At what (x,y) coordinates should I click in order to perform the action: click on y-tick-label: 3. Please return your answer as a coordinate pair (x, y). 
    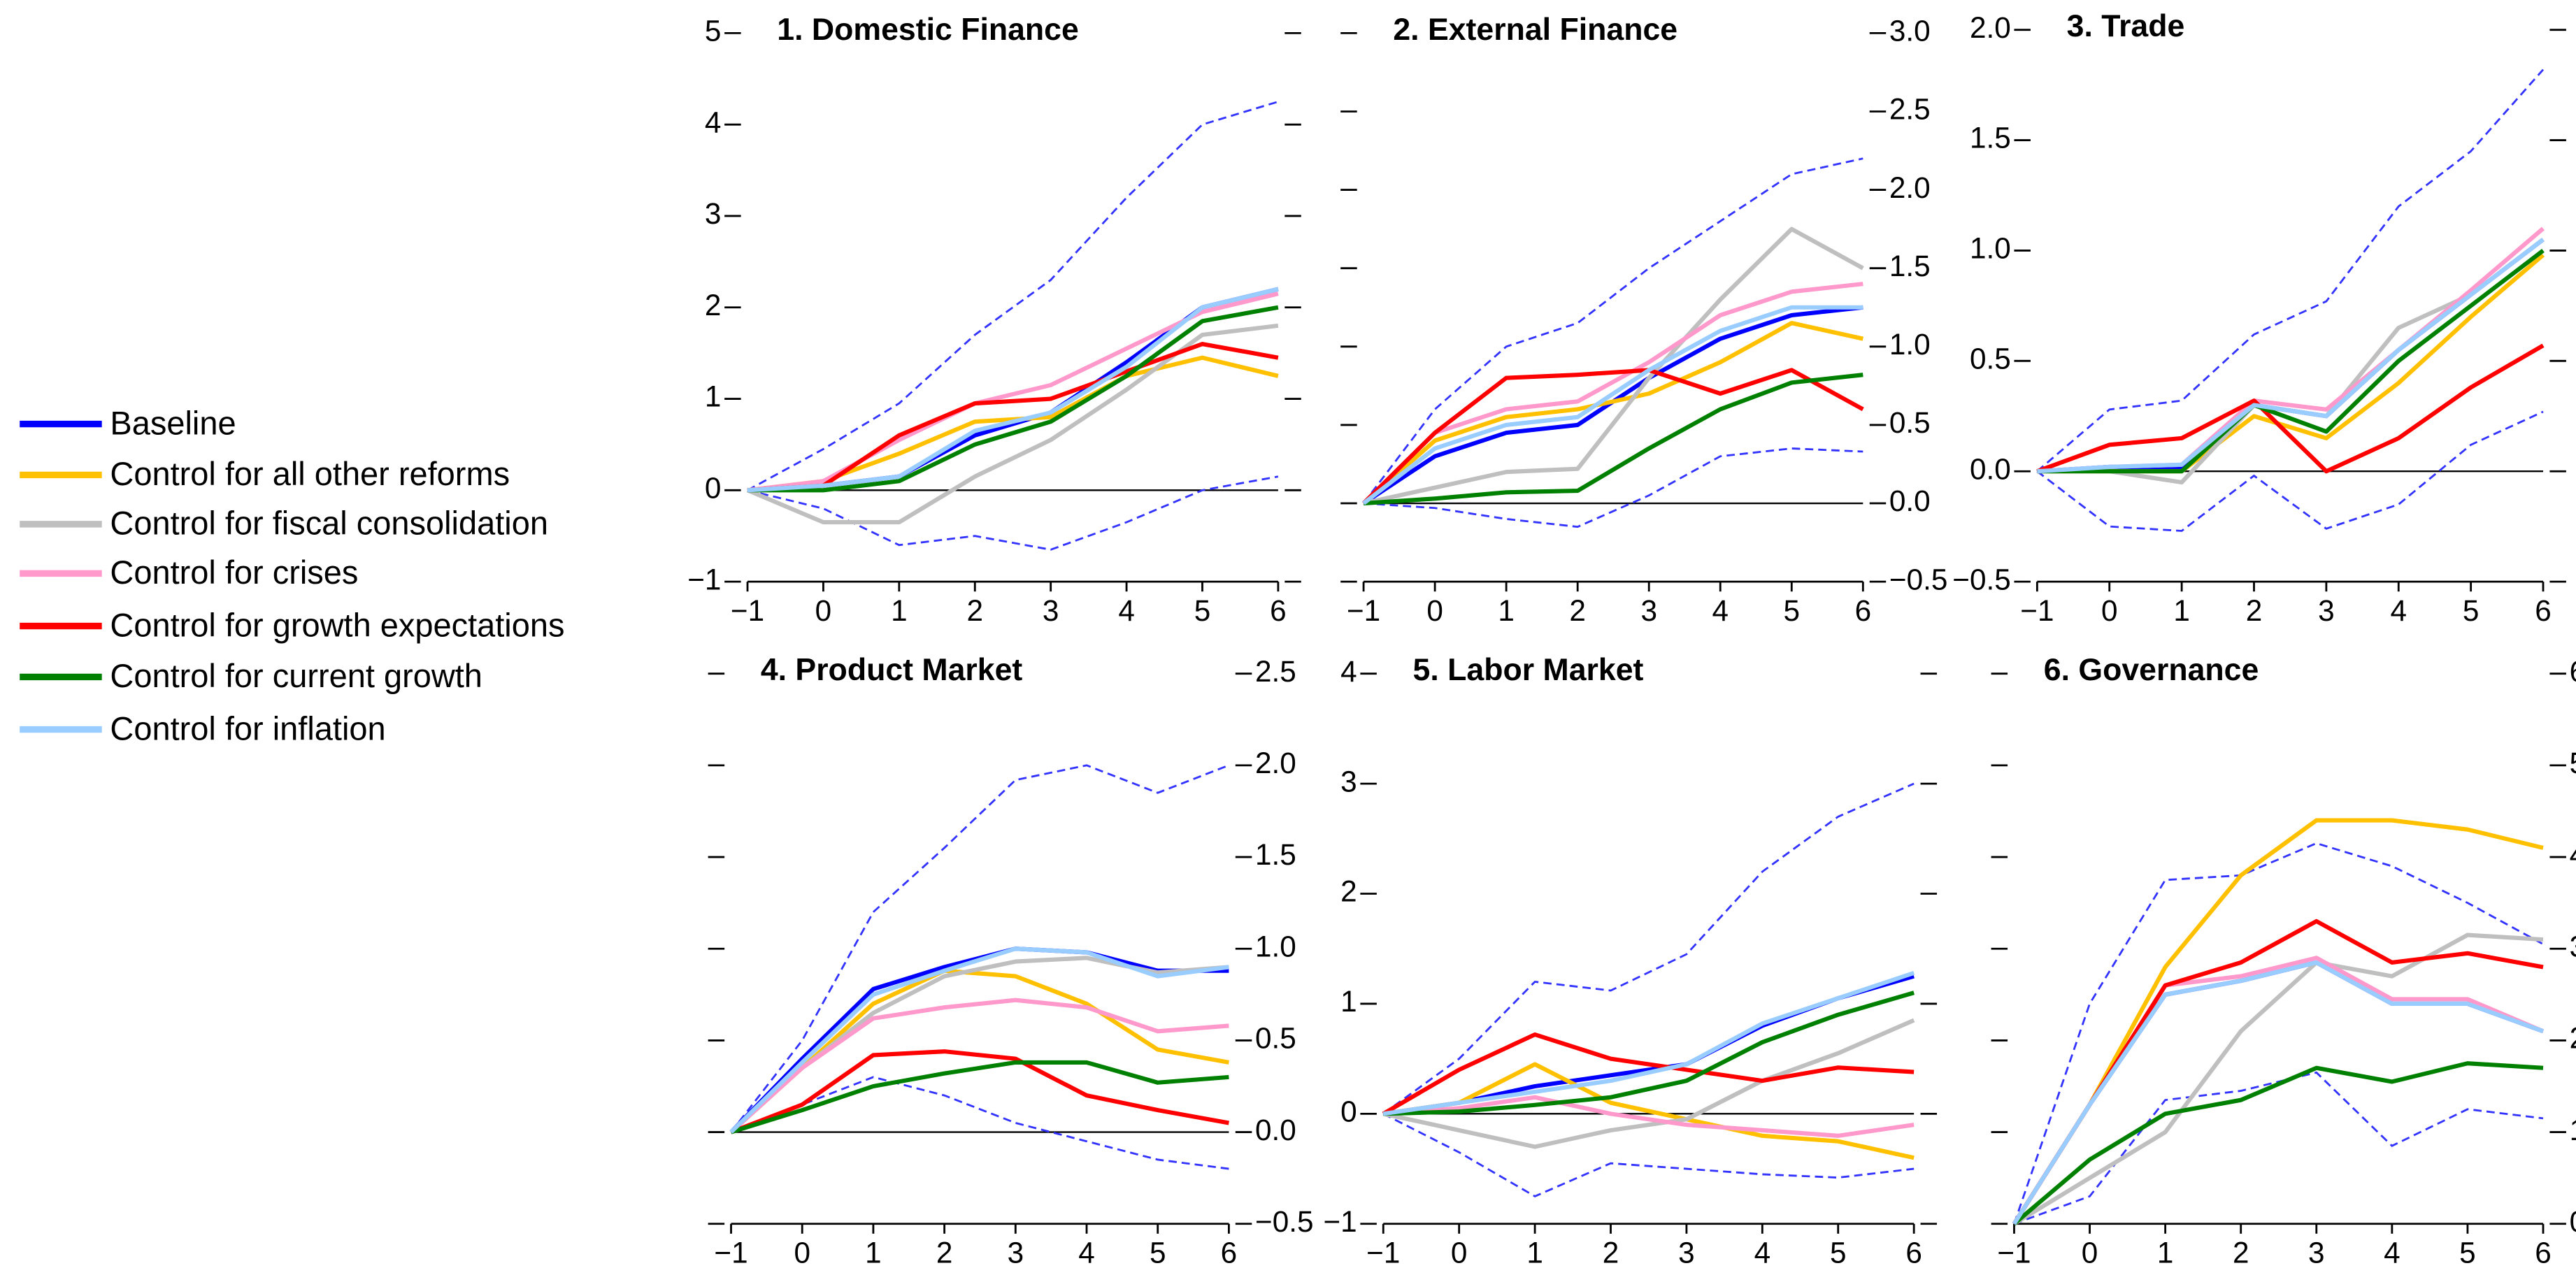
    Looking at the image, I should click on (2573, 946).